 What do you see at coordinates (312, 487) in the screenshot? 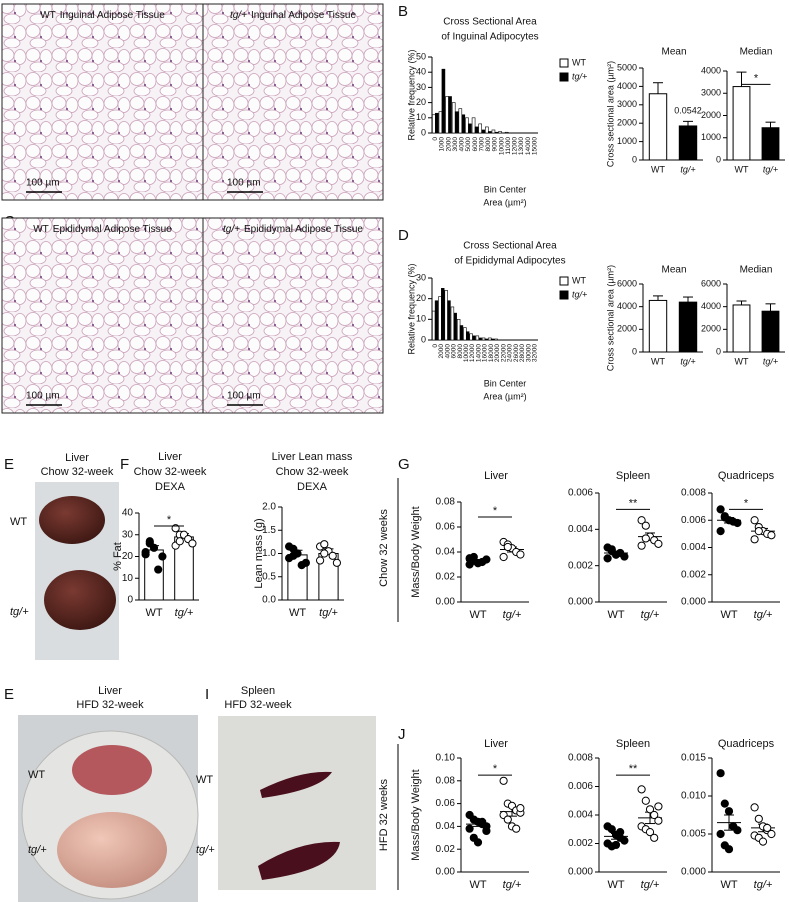
I see `chart-title: DEXA` at bounding box center [312, 487].